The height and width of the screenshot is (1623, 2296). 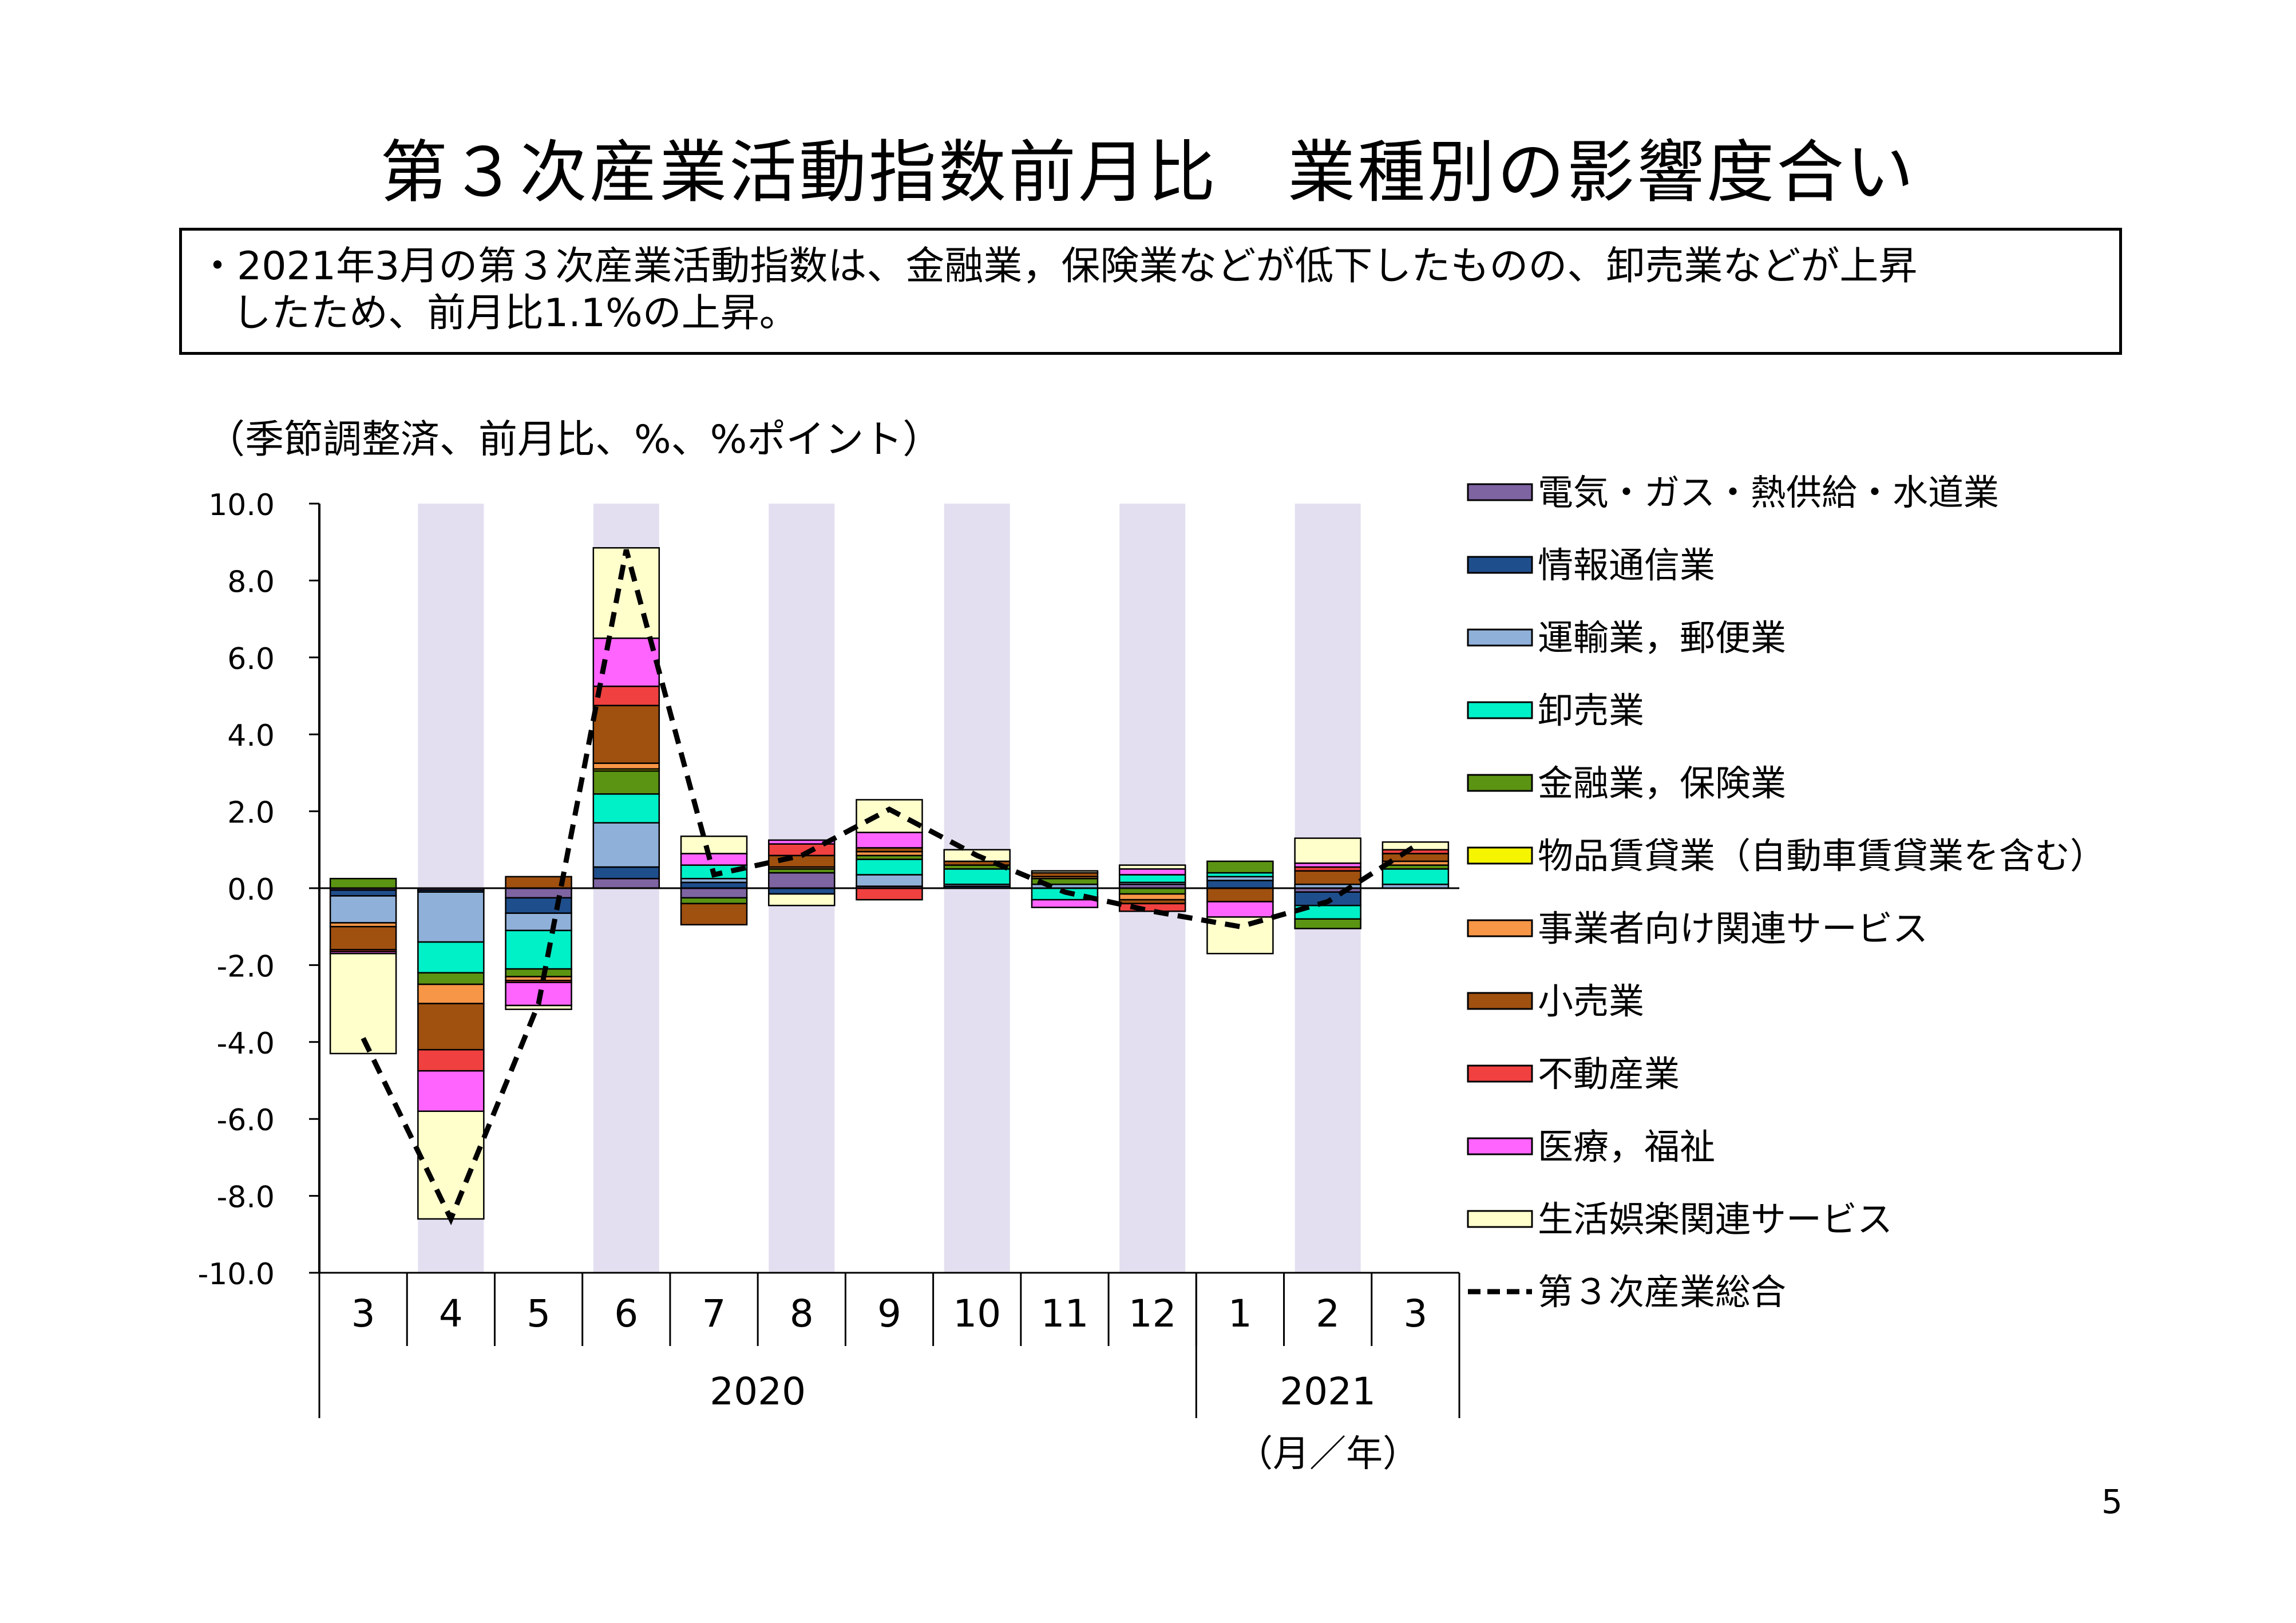 What do you see at coordinates (251, 582) in the screenshot?
I see `y-tick-label: 8.0` at bounding box center [251, 582].